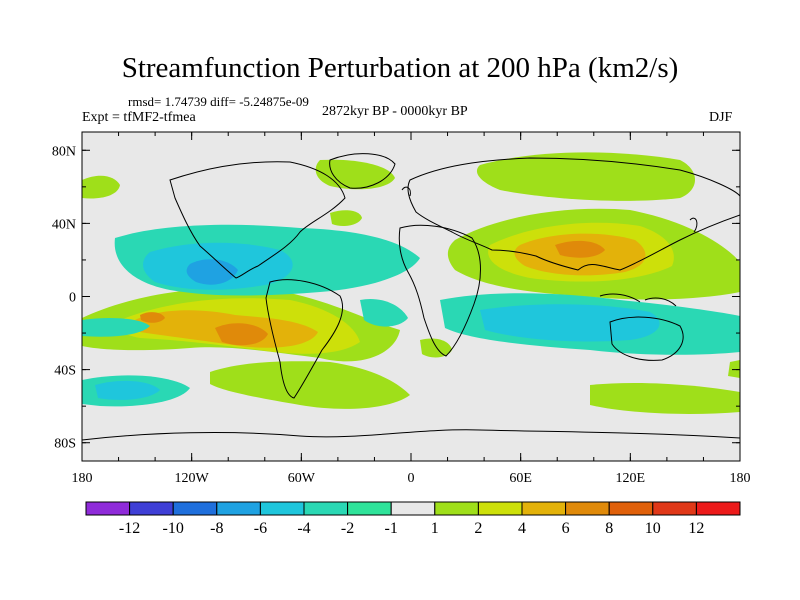  What do you see at coordinates (302, 478) in the screenshot?
I see `lon-label: 60W` at bounding box center [302, 478].